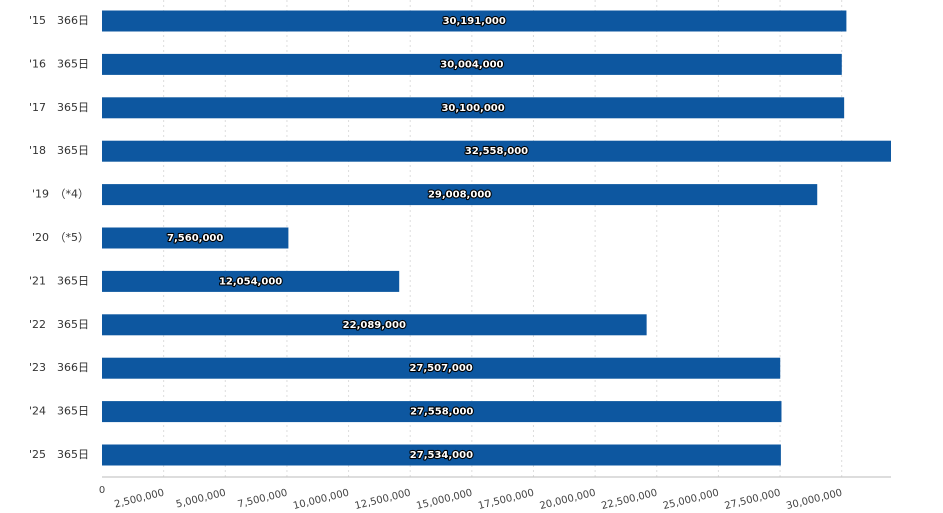  What do you see at coordinates (139, 499) in the screenshot?
I see `x-tick-label: 2,500,000` at bounding box center [139, 499].